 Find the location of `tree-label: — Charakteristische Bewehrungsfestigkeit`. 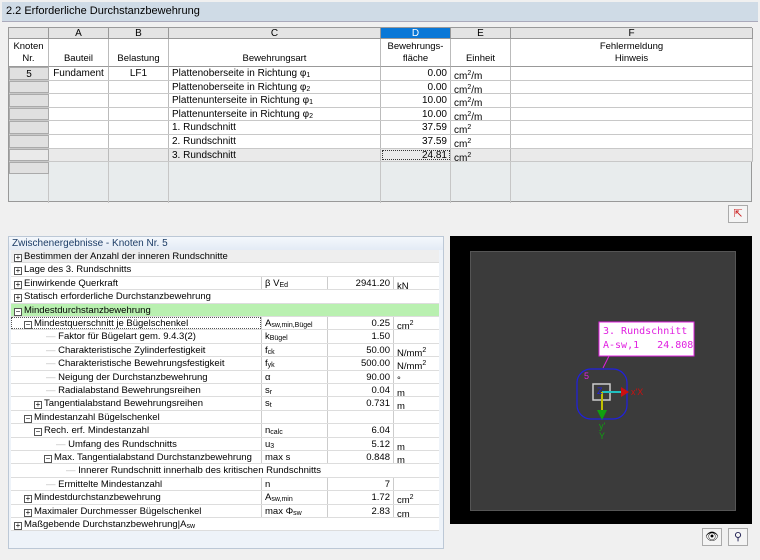

tree-label: — Charakteristische Bewehrungsfestigkeit is located at coordinates (136, 363).